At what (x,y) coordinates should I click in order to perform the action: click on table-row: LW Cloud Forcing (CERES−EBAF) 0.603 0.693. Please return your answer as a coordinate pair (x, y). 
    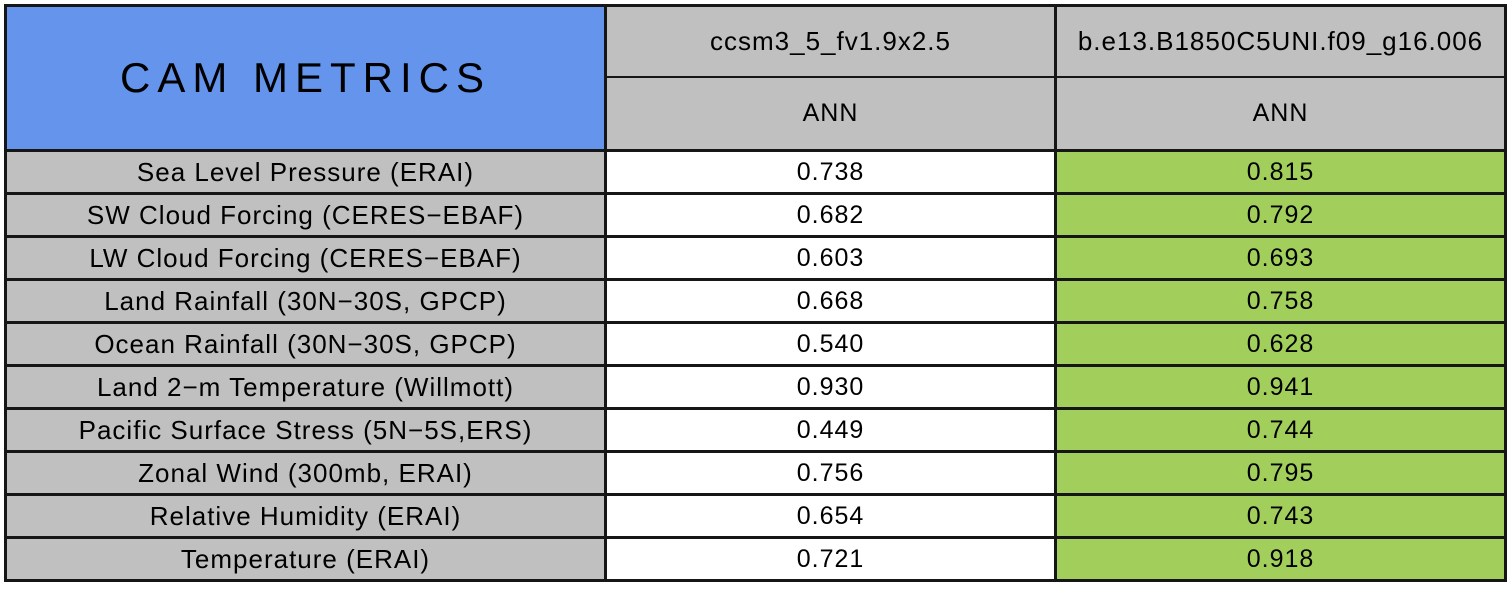
    Looking at the image, I should click on (755, 258).